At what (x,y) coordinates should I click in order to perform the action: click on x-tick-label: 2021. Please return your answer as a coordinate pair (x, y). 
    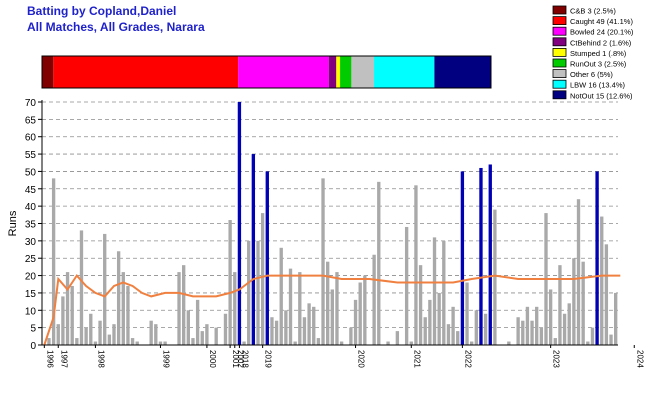
    Looking at the image, I should click on (416, 359).